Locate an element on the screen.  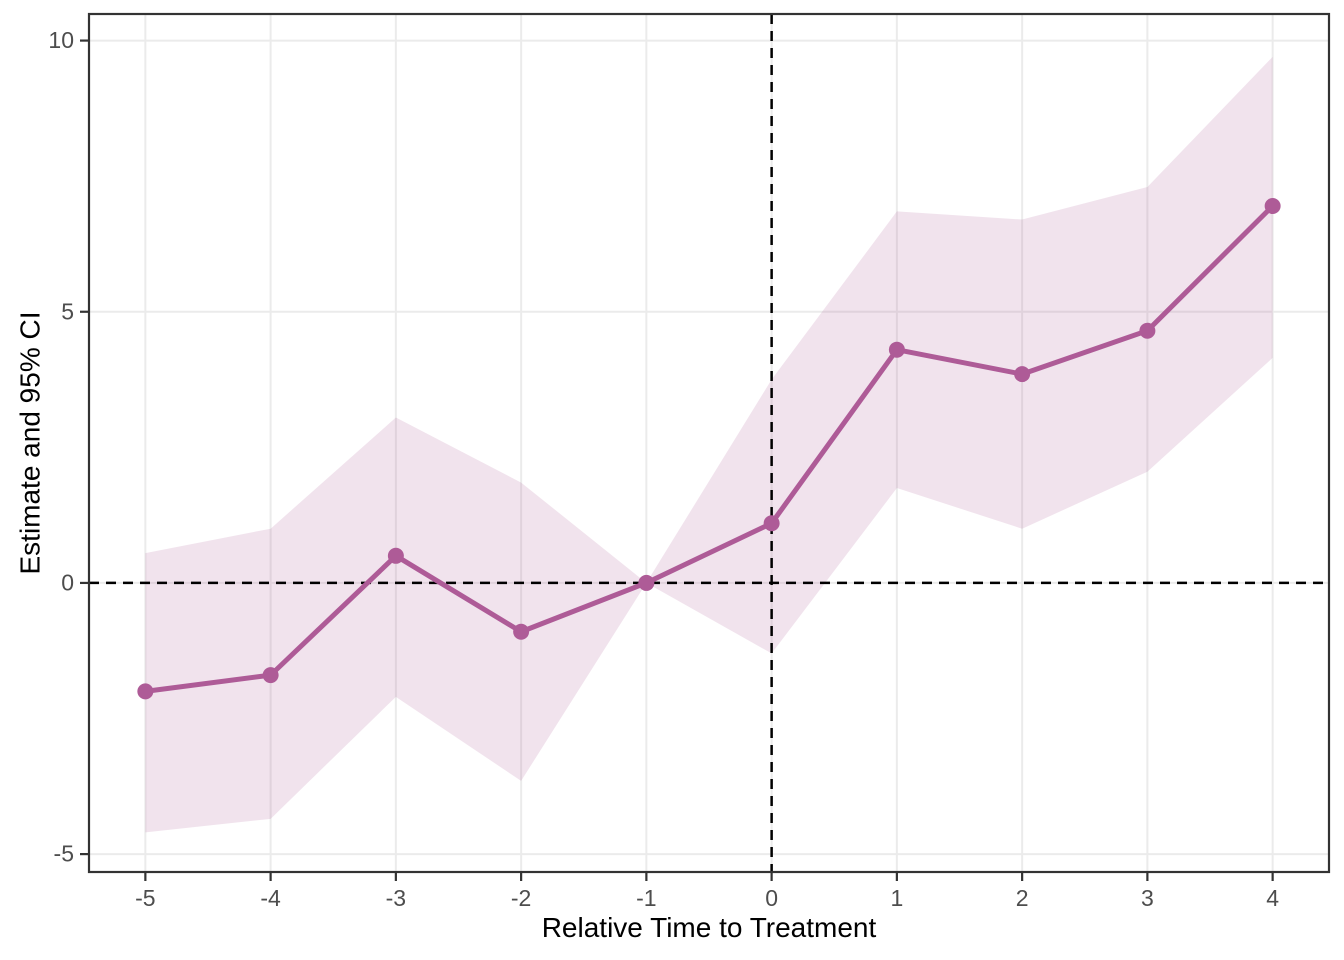
x-tick-label: 2 is located at coordinates (1022, 898).